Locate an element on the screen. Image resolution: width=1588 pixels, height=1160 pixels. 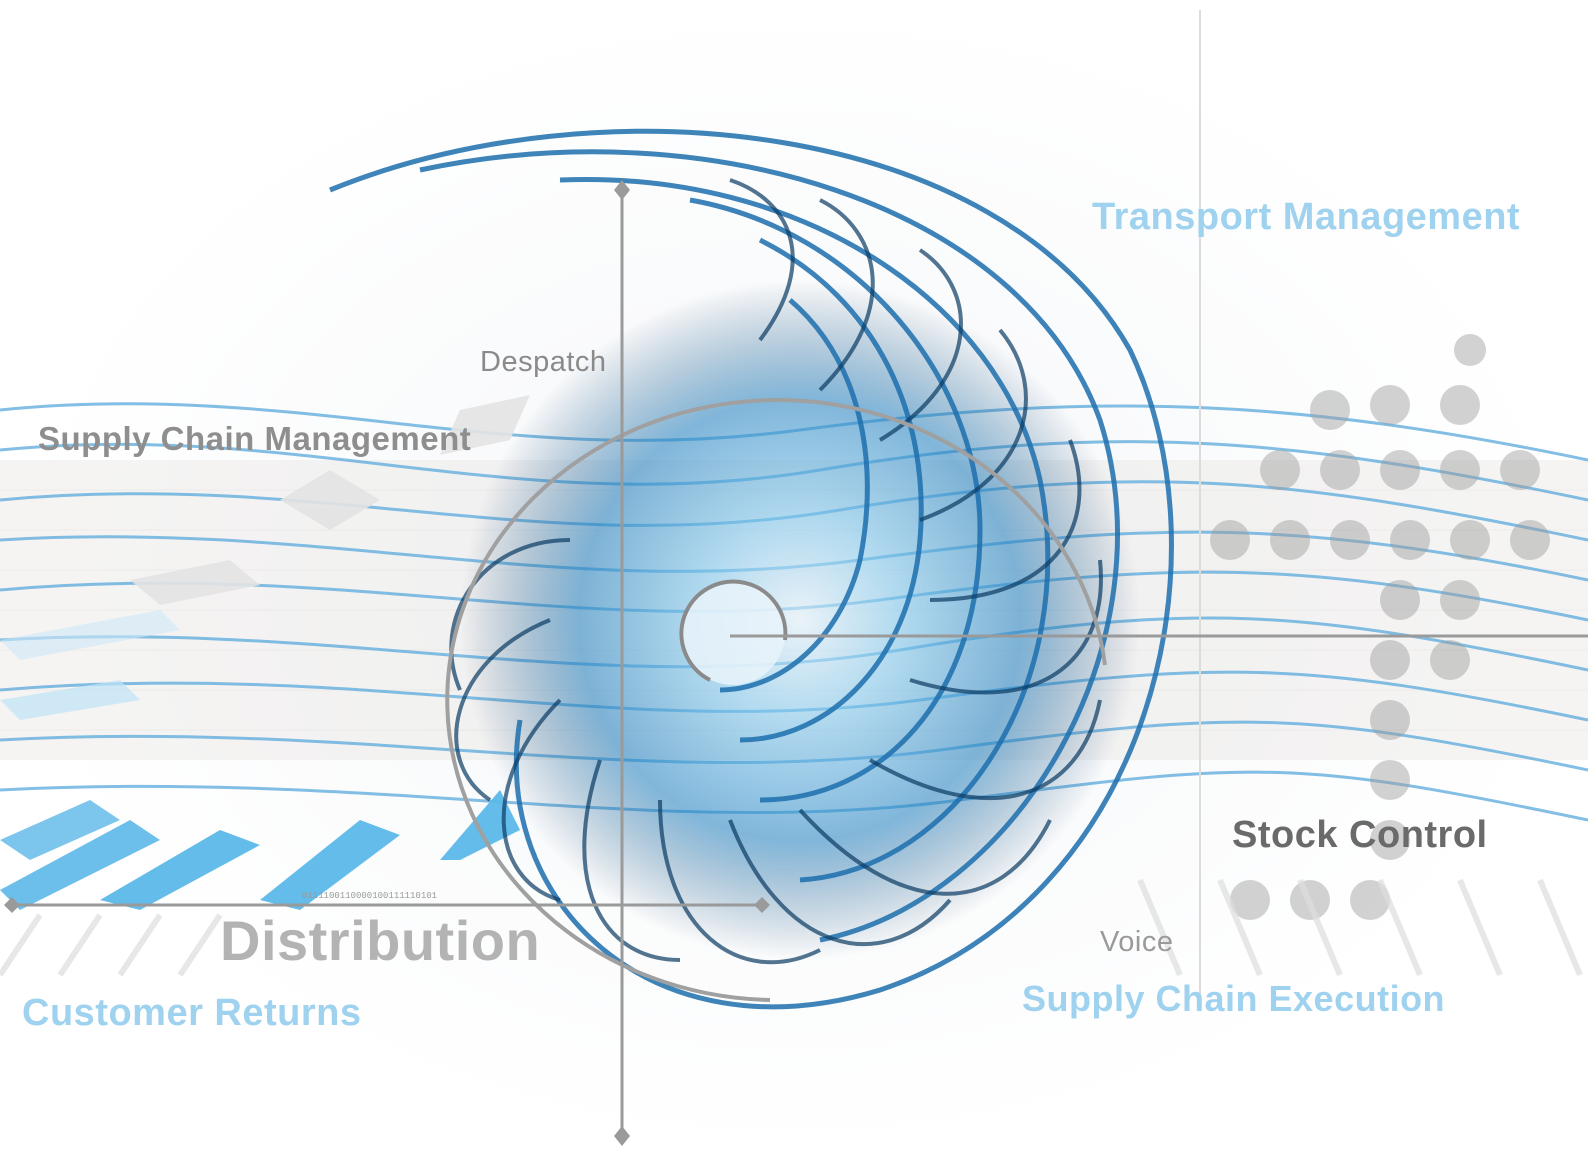
label-despatch: Despatch is located at coordinates (543, 362).